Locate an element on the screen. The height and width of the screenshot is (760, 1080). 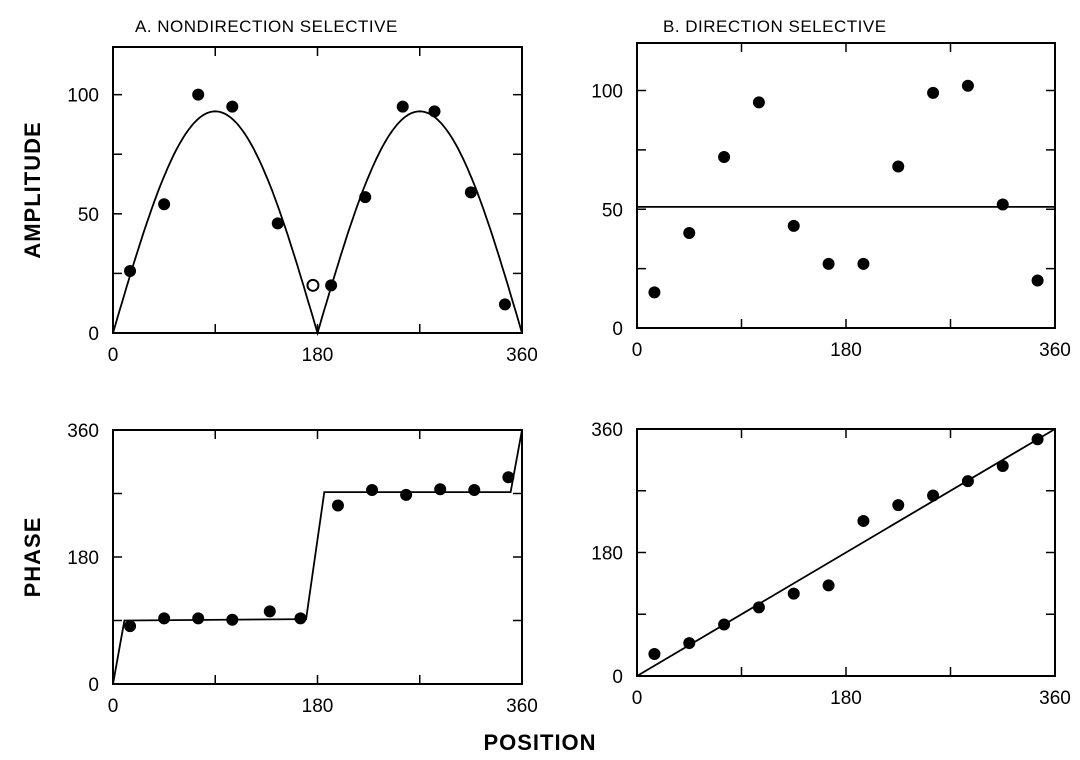
panel-title: B. DIRECTION SELECTIVE is located at coordinates (775, 26).